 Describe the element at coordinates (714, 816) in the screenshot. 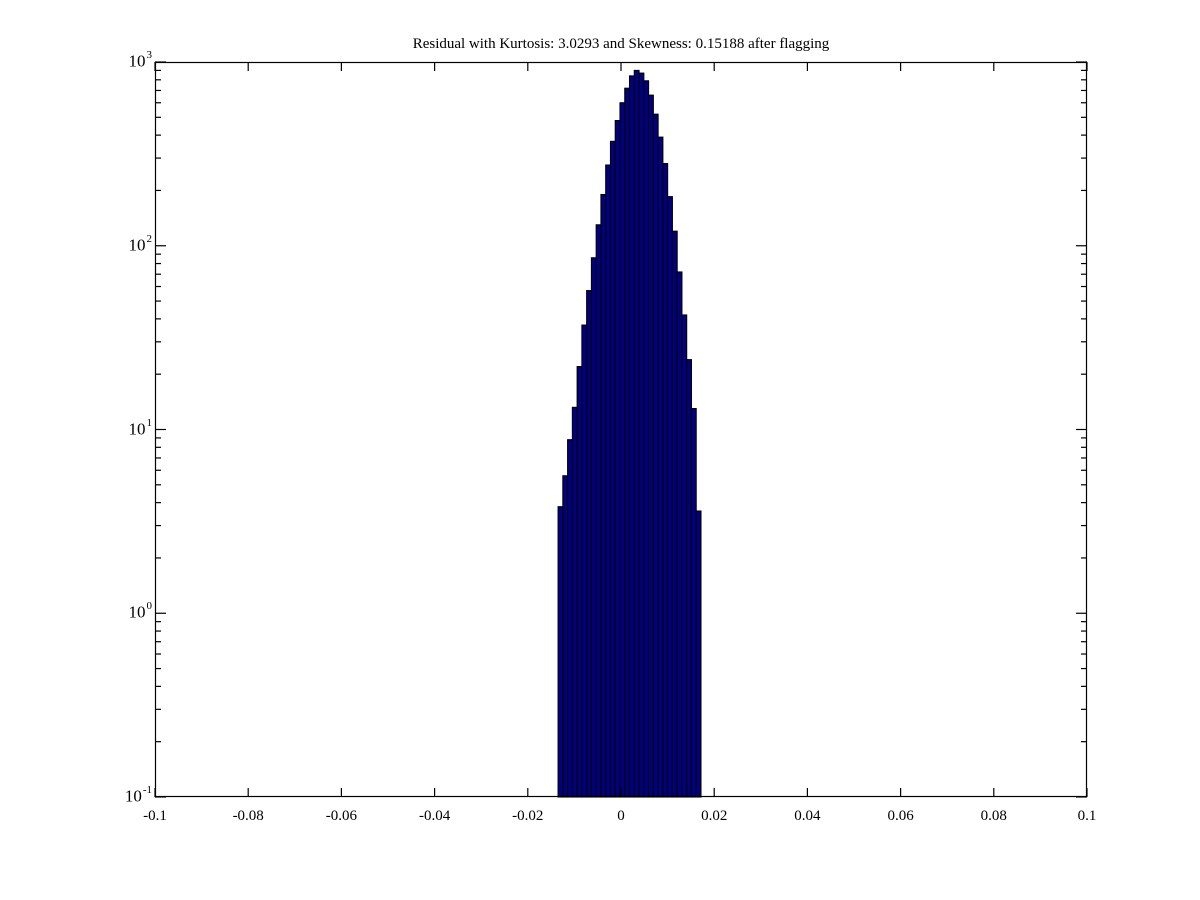

I see `x-axis-tick-label: 0.02` at that location.